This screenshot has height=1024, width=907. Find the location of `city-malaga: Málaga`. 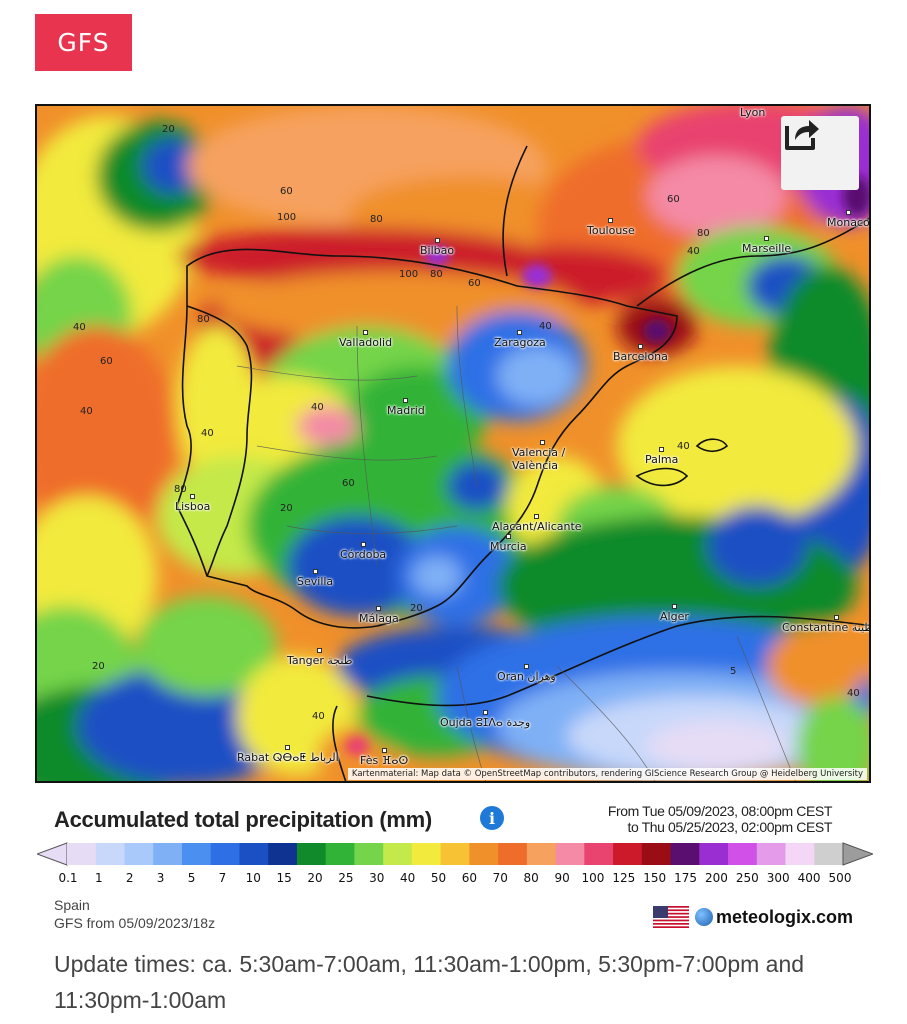

city-malaga: Málaga is located at coordinates (379, 615).